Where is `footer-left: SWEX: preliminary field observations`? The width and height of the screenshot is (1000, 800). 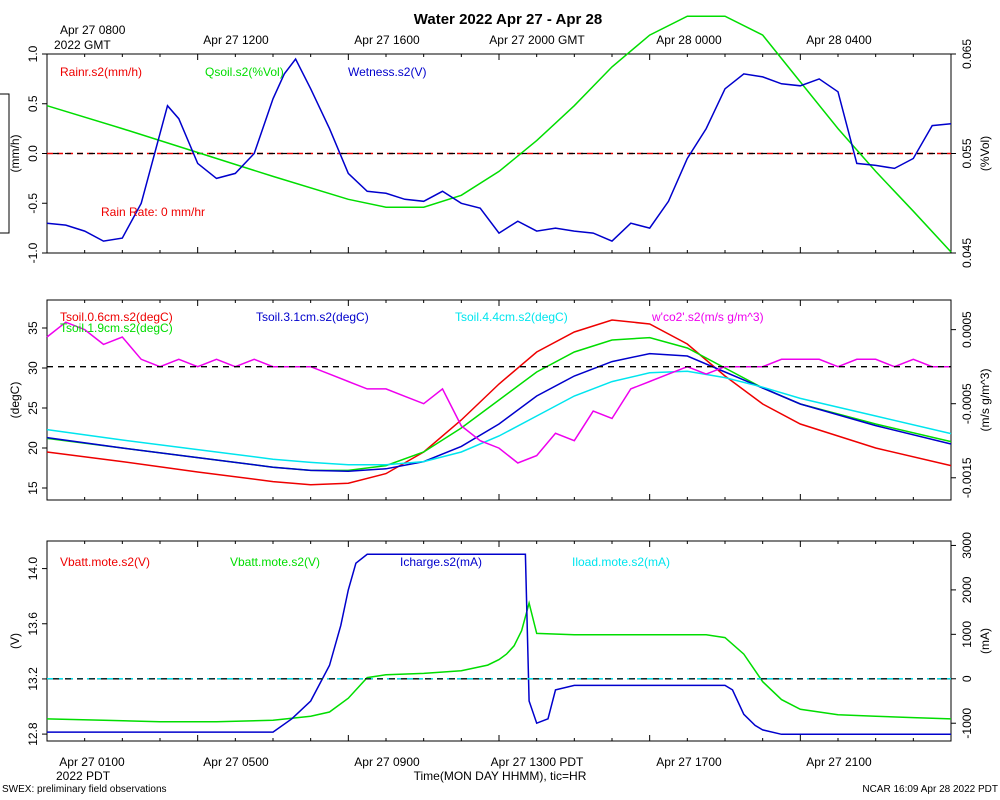
footer-left: SWEX: preliminary field observations is located at coordinates (84, 789).